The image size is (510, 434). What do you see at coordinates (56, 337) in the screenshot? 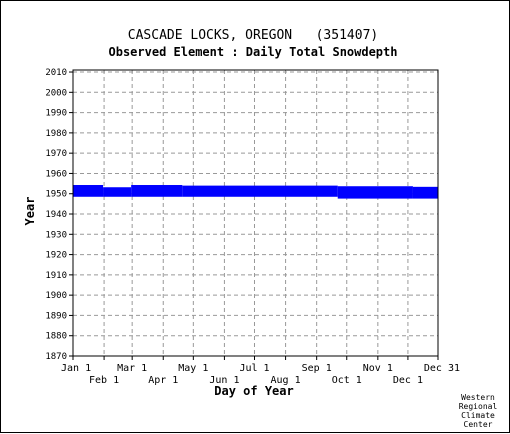
I see `y-tick-label: 1880` at bounding box center [56, 337].